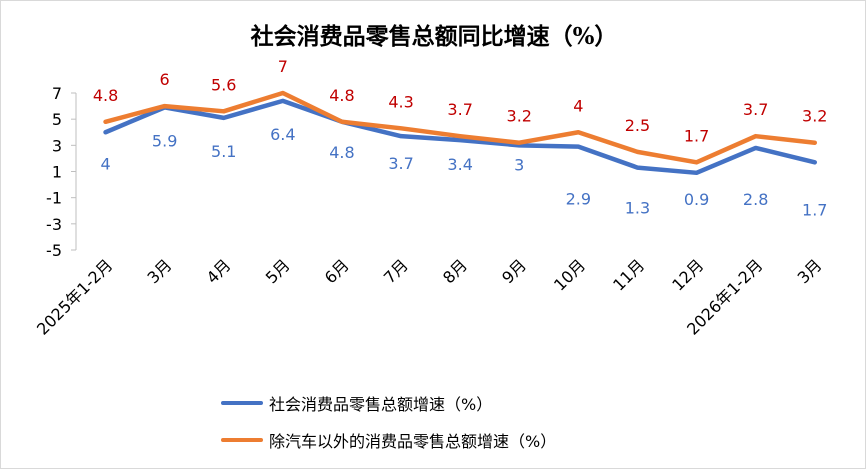 Image resolution: width=866 pixels, height=469 pixels. I want to click on y-tick-label: -3, so click(54, 224).